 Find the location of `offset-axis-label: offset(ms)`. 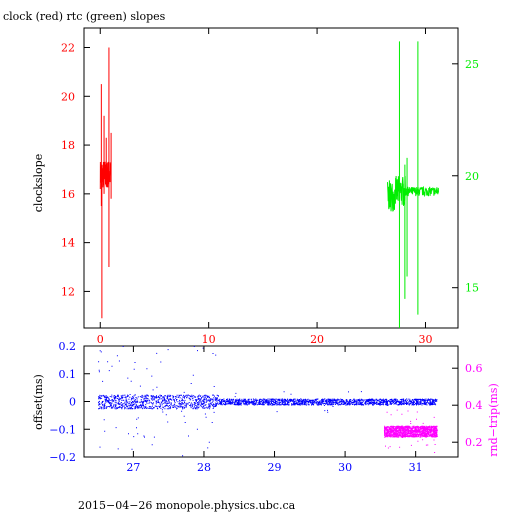

offset-axis-label: offset(ms) is located at coordinates (38, 402).